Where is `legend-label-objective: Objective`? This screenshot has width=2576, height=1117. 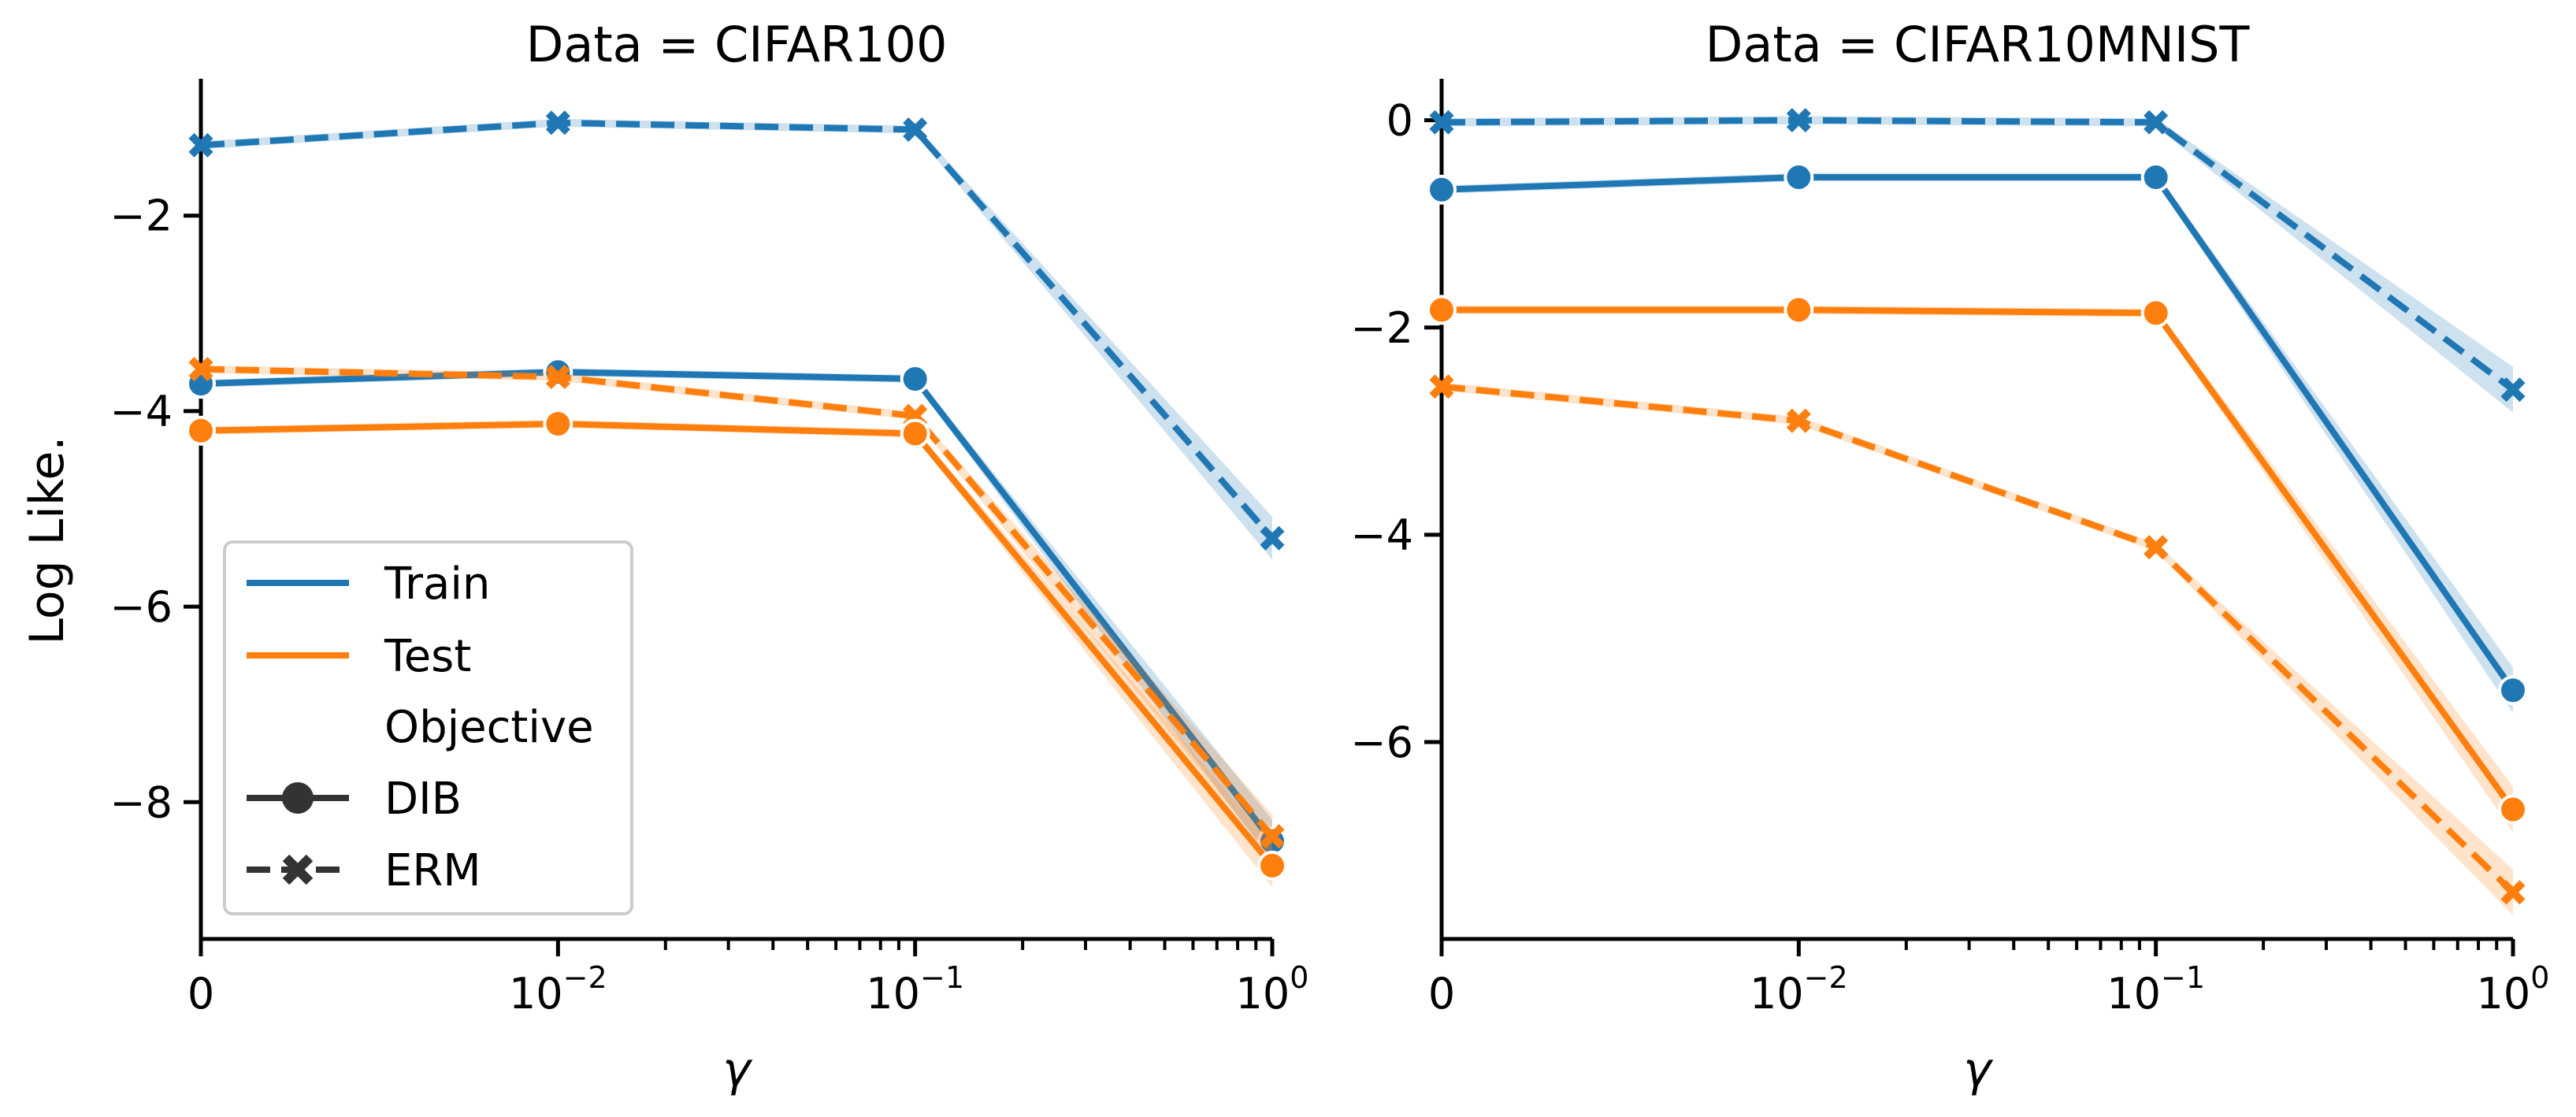 legend-label-objective: Objective is located at coordinates (489, 727).